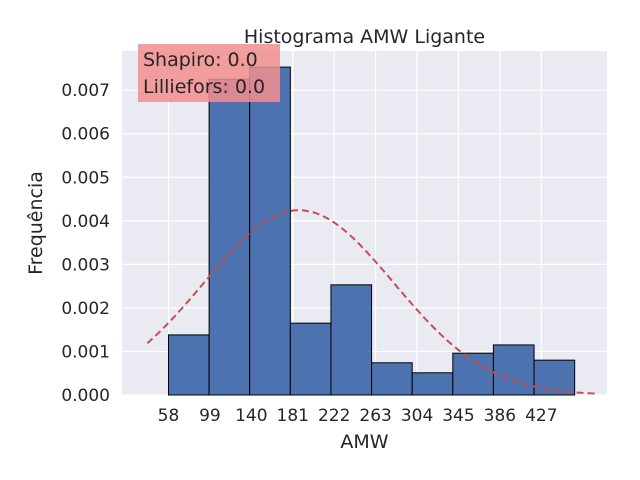 The width and height of the screenshot is (640, 480). I want to click on x-tick-labels: 58 99 140 181 222 263 304 345 386 427, so click(358, 416).